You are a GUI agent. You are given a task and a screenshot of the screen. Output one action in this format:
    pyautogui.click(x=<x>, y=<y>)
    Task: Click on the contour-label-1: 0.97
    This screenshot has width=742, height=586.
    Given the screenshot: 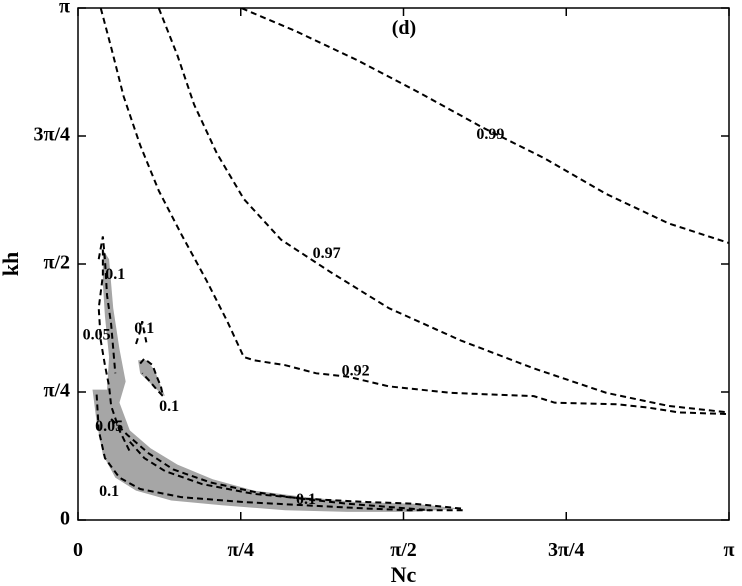 What is the action you would take?
    pyautogui.click(x=327, y=253)
    